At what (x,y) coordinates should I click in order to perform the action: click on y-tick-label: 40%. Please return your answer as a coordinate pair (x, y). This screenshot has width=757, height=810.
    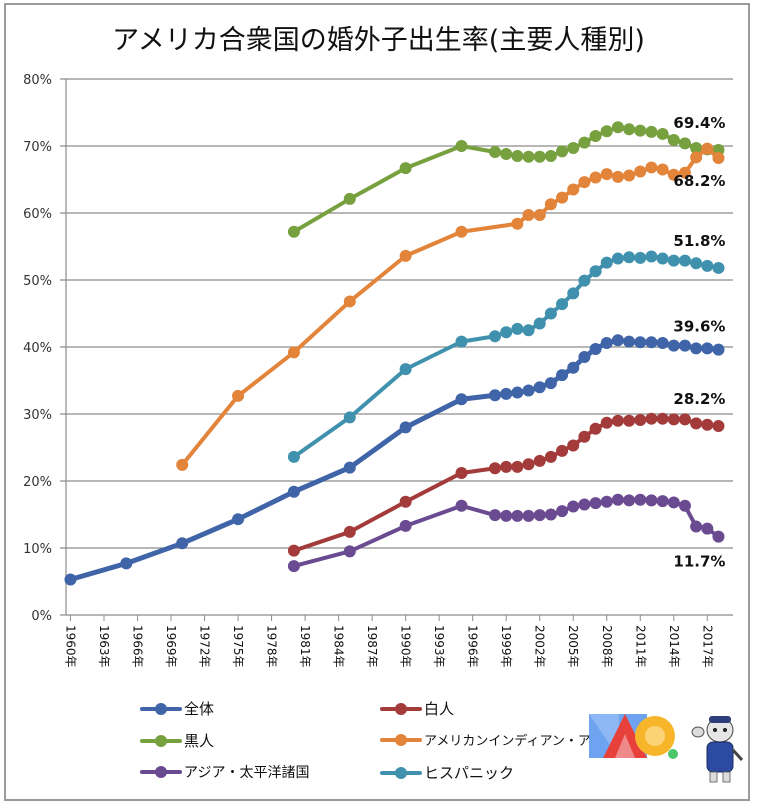
    Looking at the image, I should click on (37, 348).